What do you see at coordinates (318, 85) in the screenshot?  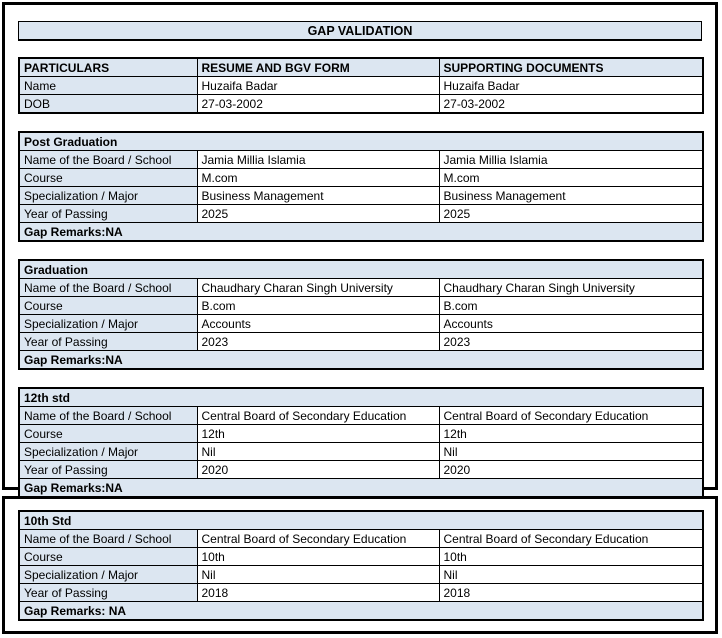 I see `resume-value-cell: Huzaifa Badar` at bounding box center [318, 85].